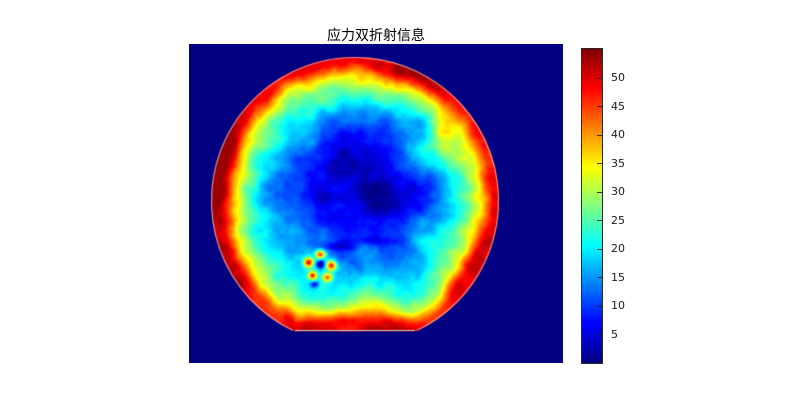 The height and width of the screenshot is (400, 800). What do you see at coordinates (618, 106) in the screenshot?
I see `colorbar-tick-label: 45` at bounding box center [618, 106].